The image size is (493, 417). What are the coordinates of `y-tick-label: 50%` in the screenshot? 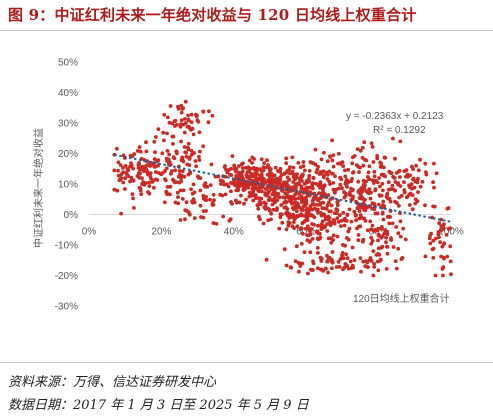 It's located at (68, 63).